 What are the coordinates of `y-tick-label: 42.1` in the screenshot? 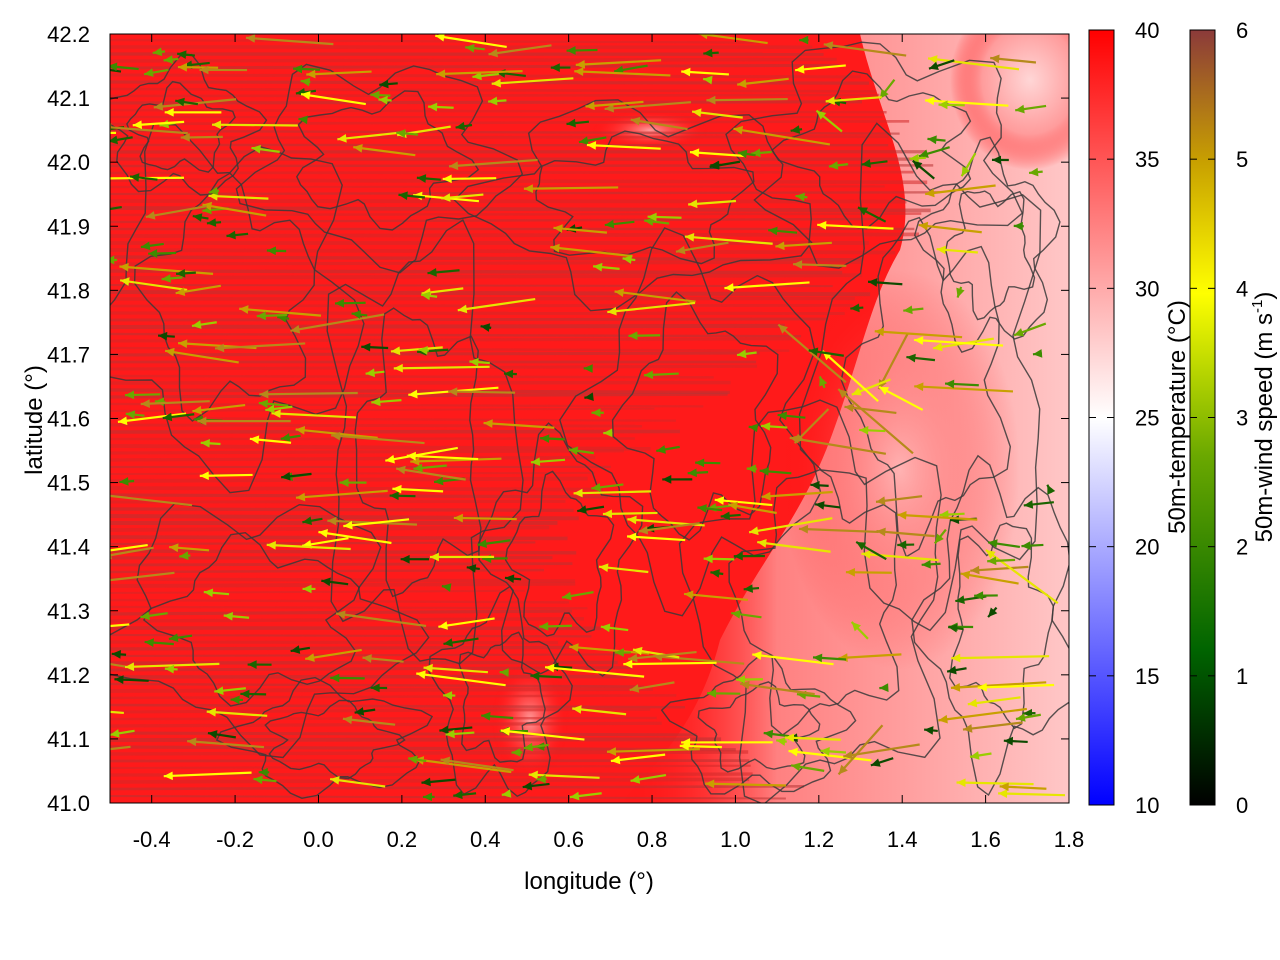 It's located at (68, 98).